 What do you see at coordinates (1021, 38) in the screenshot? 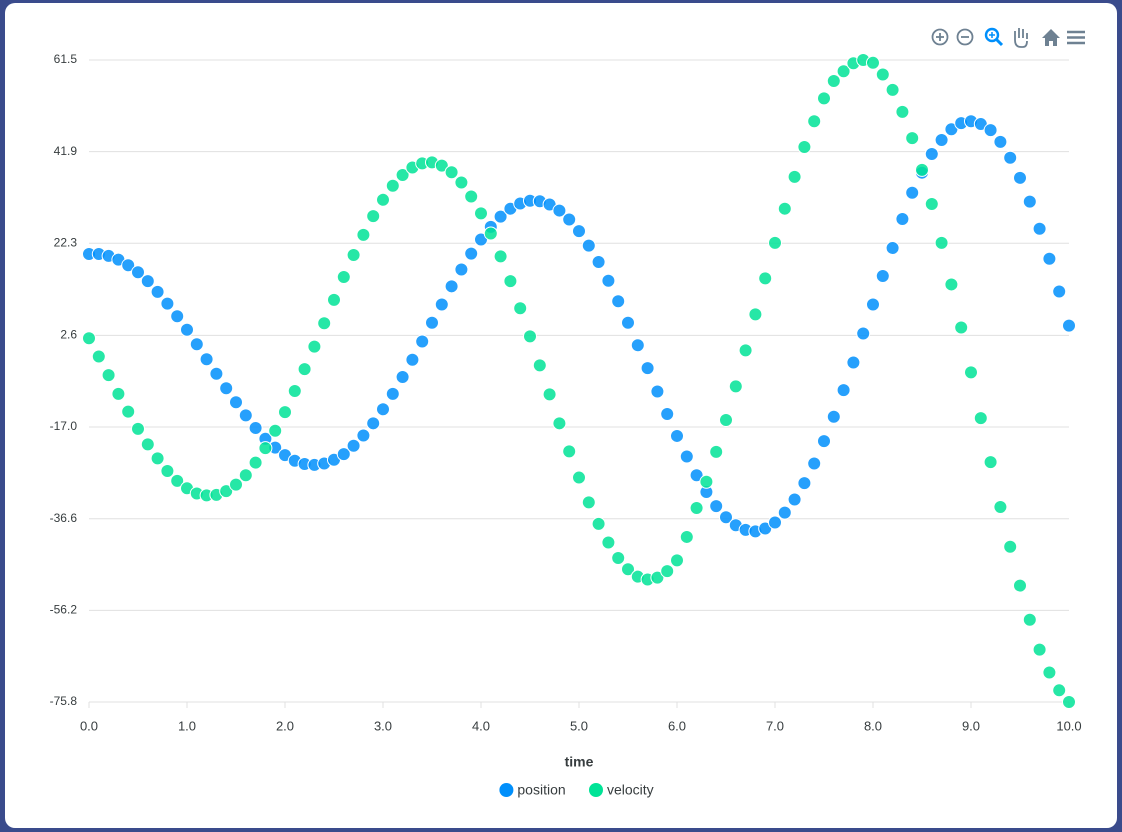
I see `pan-button` at bounding box center [1021, 38].